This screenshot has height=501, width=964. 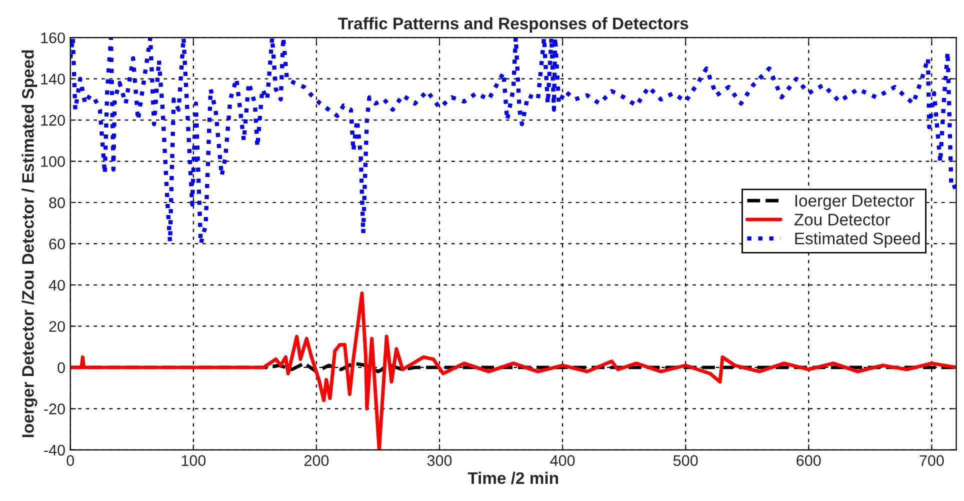 What do you see at coordinates (513, 25) in the screenshot?
I see `chart-title: Traffic Patterns and Responses of Detectors` at bounding box center [513, 25].